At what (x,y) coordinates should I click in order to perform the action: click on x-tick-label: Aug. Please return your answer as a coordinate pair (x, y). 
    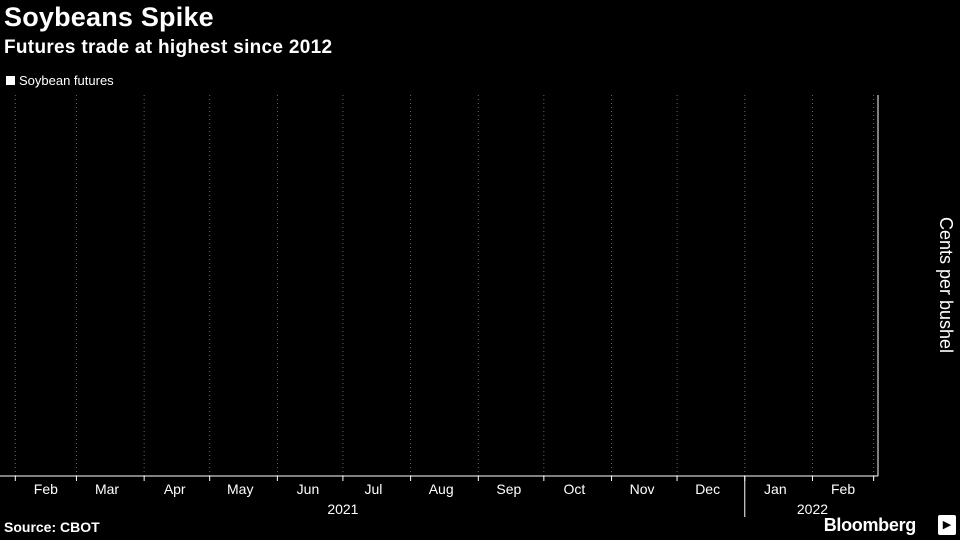
    Looking at the image, I should click on (441, 489).